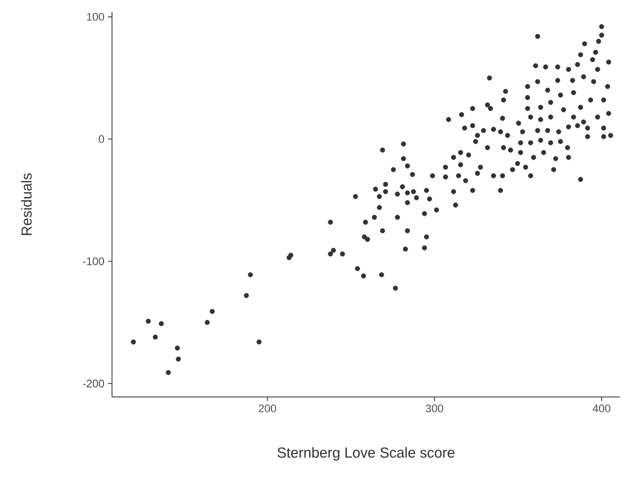  Describe the element at coordinates (366, 454) in the screenshot. I see `x-axis-title: Sternberg Love Scale score` at that location.